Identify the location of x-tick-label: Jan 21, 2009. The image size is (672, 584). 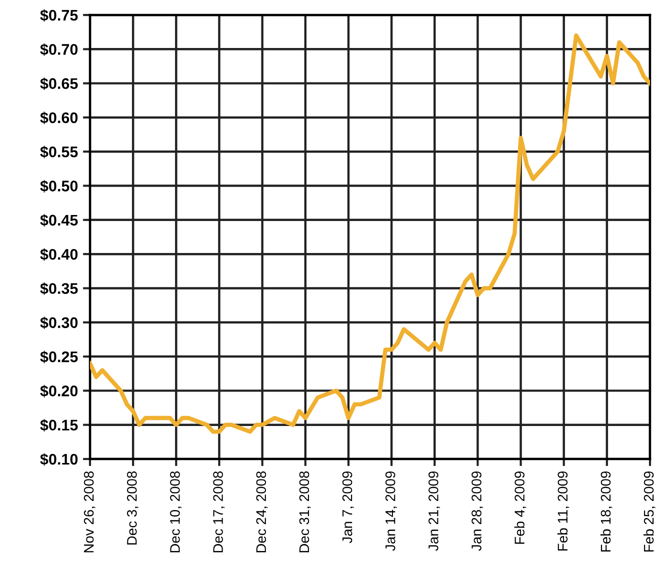
(434, 511).